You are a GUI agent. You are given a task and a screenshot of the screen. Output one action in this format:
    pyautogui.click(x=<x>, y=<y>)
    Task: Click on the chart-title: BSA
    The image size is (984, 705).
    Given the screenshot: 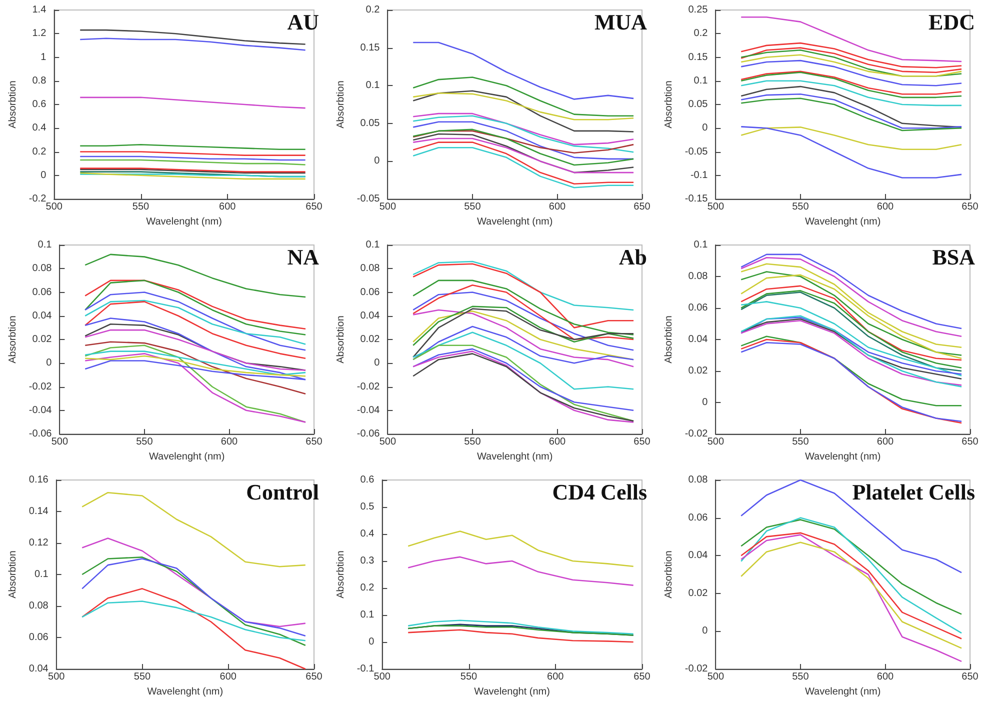 What is the action you would take?
    pyautogui.click(x=954, y=257)
    